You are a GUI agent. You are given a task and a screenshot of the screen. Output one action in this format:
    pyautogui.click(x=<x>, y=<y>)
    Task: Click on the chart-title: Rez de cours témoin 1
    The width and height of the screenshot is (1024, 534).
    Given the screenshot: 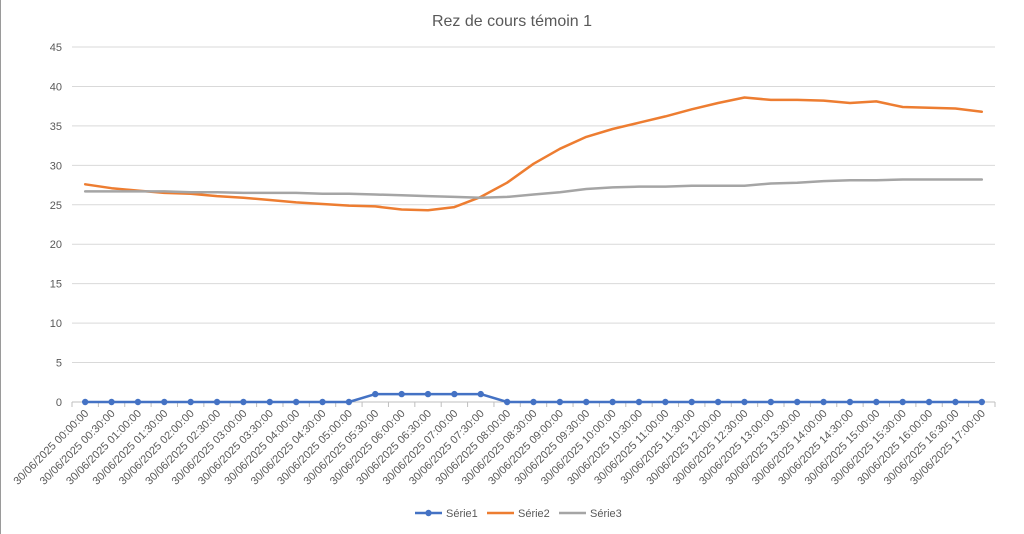 What is the action you would take?
    pyautogui.click(x=512, y=21)
    